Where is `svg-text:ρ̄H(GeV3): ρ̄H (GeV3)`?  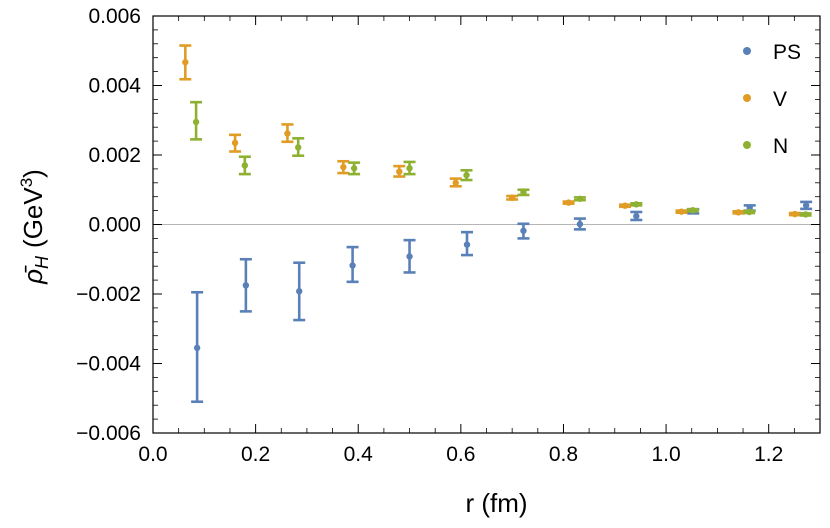 svg-text:ρ̄H(GeV3): ρ̄H (GeV3) is located at coordinates (34, 227).